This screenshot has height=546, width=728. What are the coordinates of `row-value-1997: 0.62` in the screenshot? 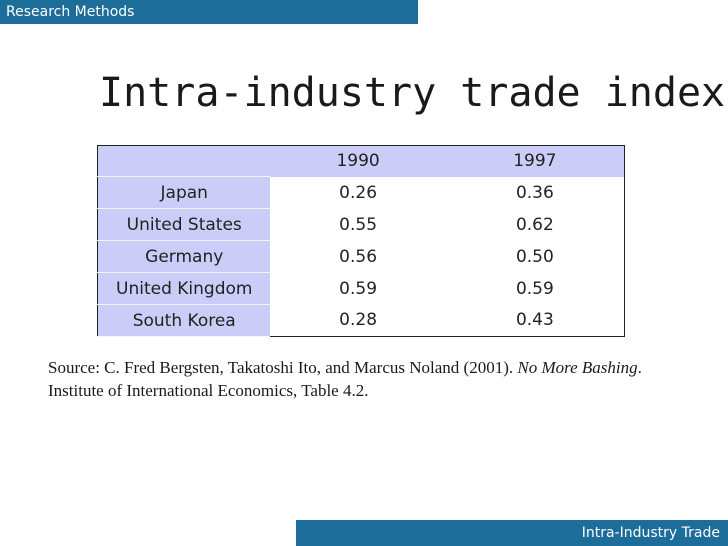 It's located at (534, 224).